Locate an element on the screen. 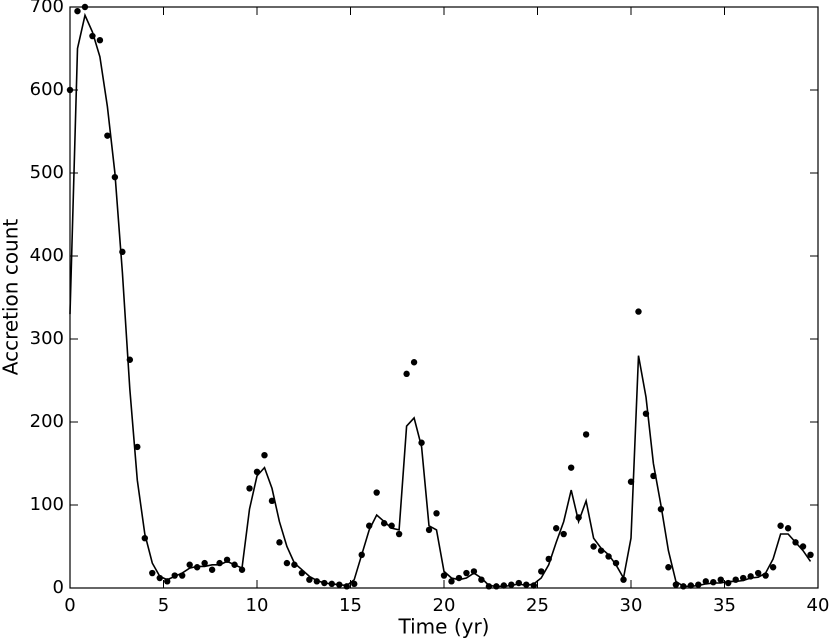  y-tick-label: 0 is located at coordinates (58, 587).